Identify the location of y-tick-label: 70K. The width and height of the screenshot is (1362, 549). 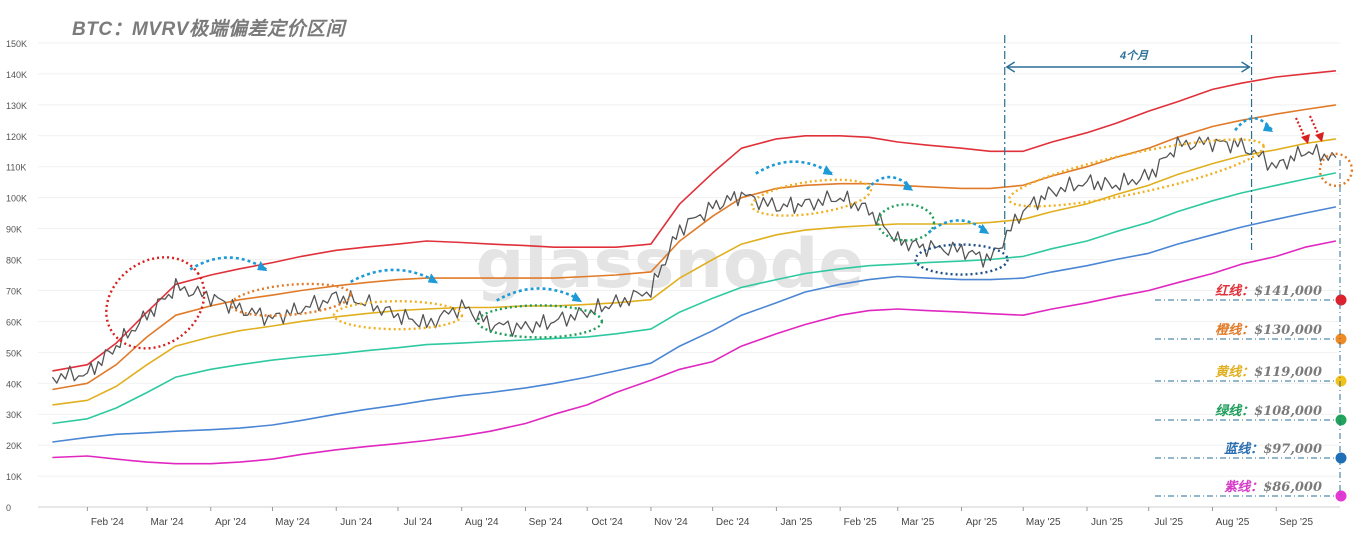
(14, 291).